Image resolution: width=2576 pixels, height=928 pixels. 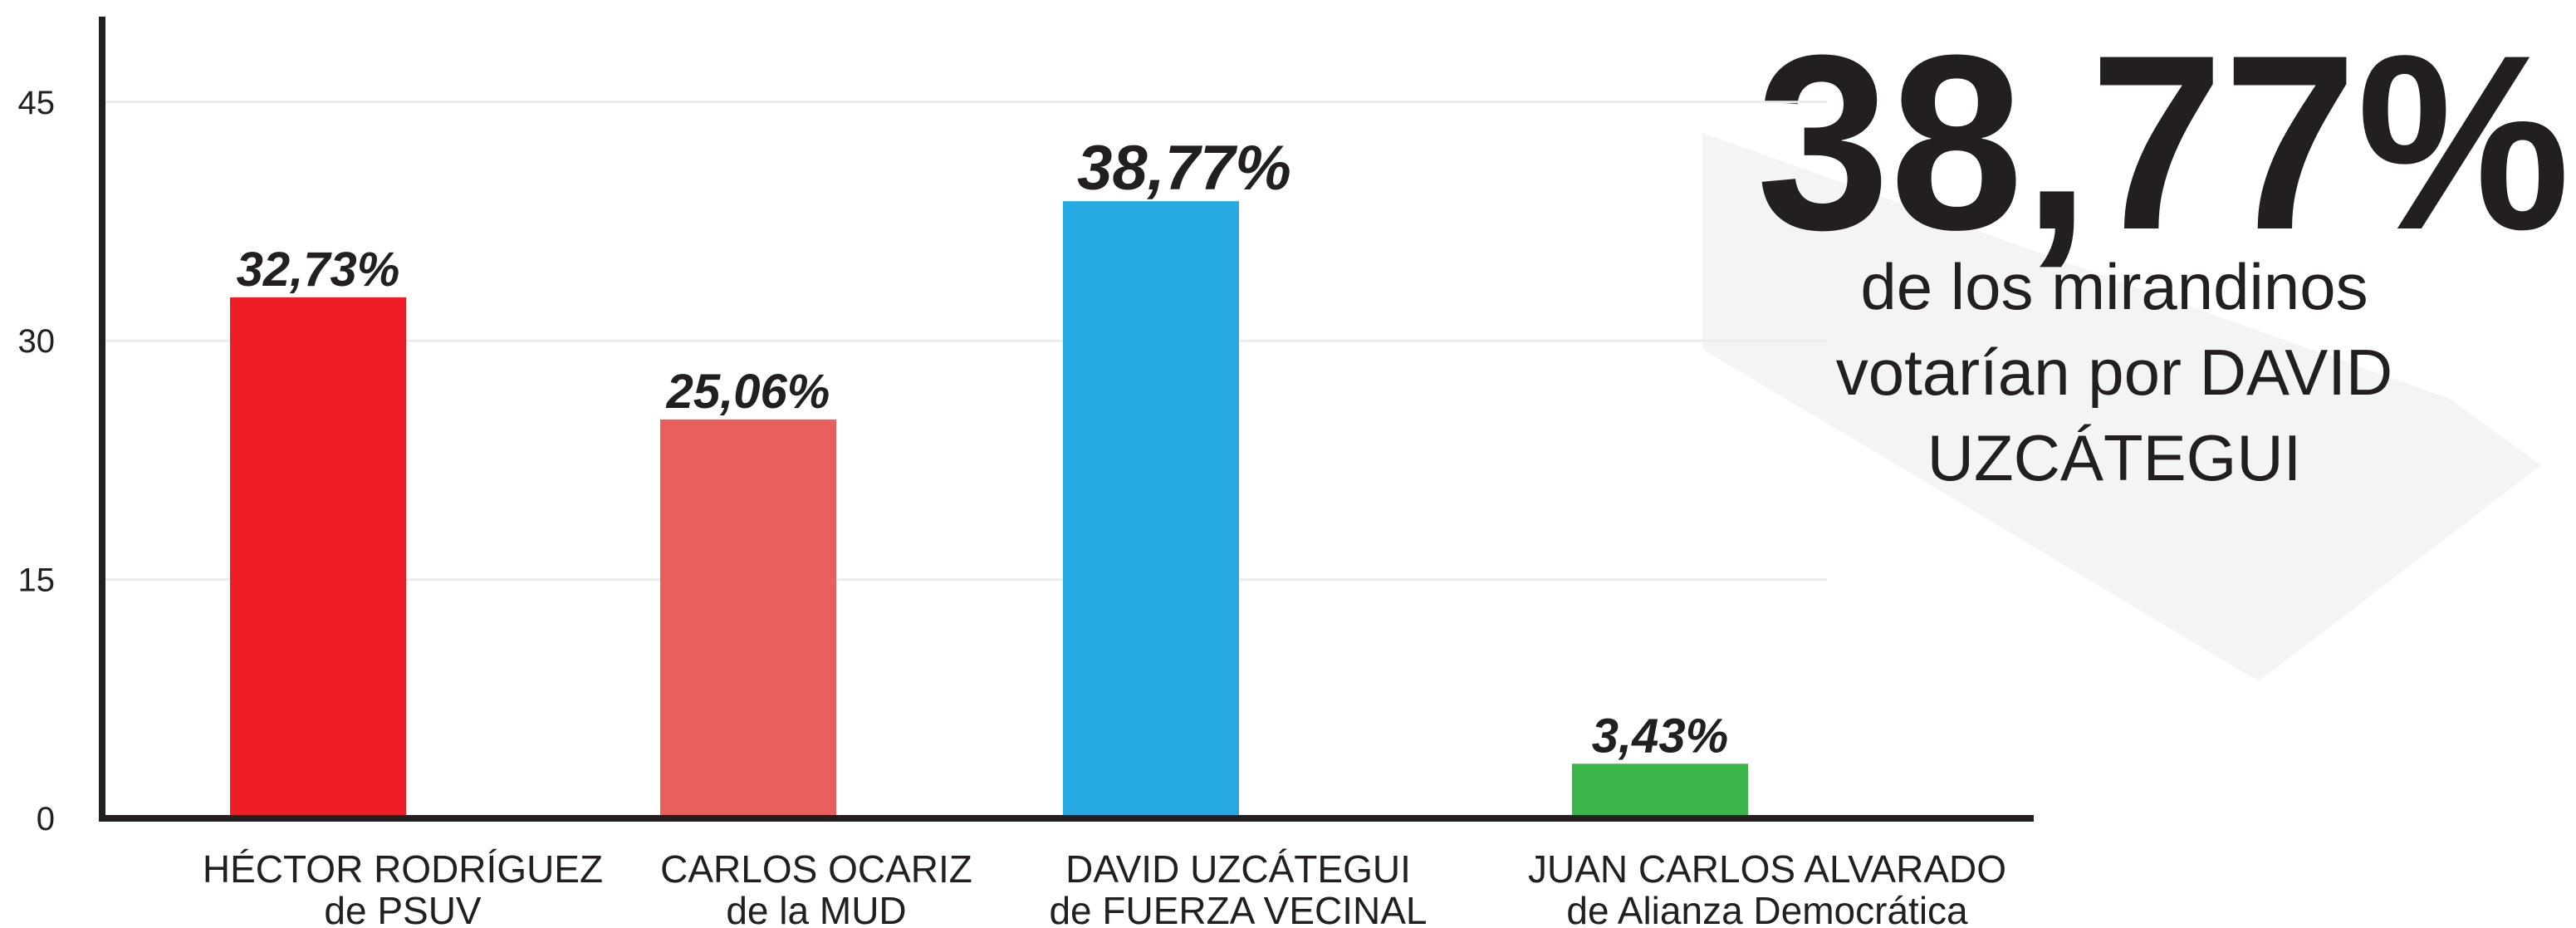 I want to click on x-tick-label: CARLOS OCARIZ, so click(x=816, y=869).